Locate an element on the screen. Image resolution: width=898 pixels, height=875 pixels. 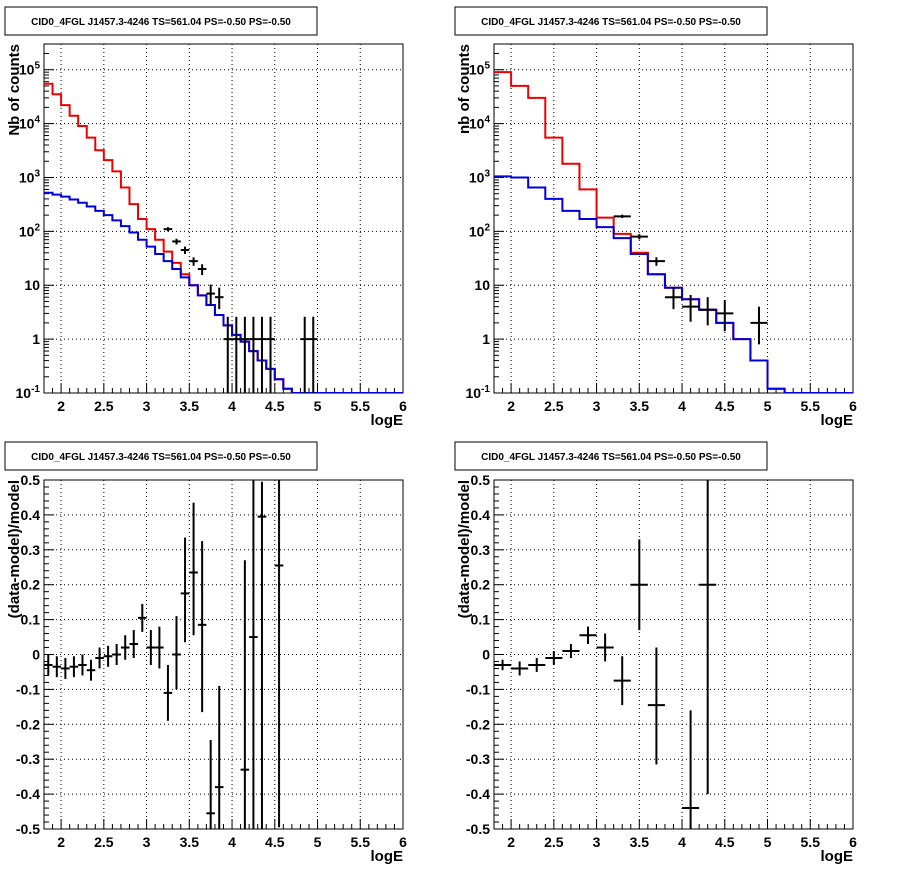
model-total-series is located at coordinates (223, 237).